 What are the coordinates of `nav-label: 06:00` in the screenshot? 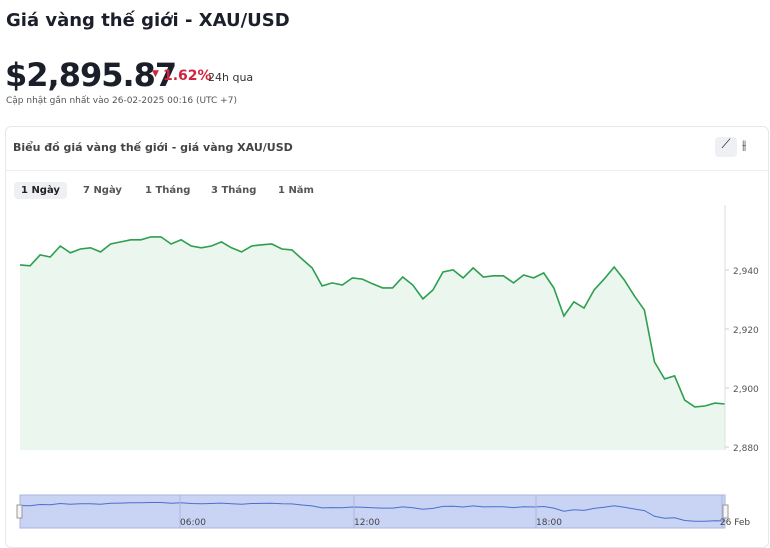 It's located at (193, 523).